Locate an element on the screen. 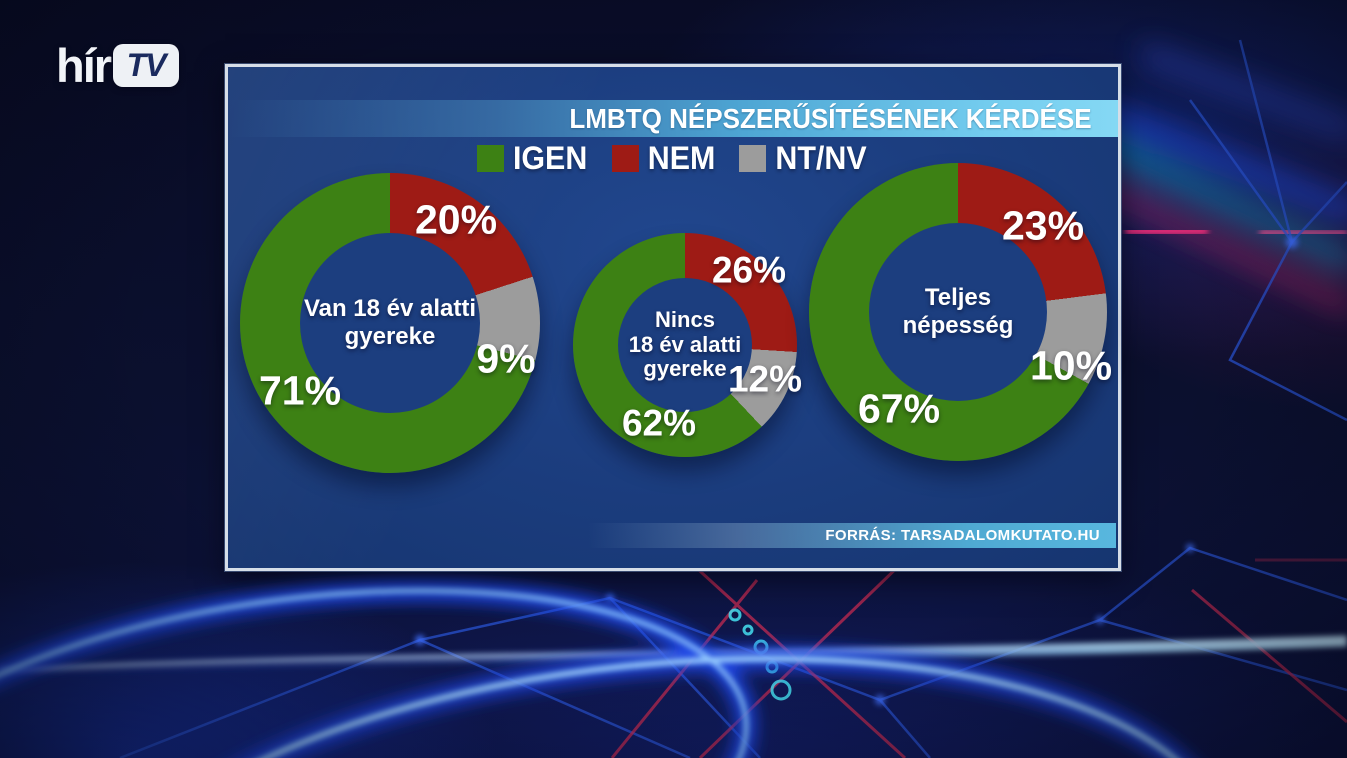 The height and width of the screenshot is (758, 1347). donut-center-label: Teljes népesség is located at coordinates (958, 311).